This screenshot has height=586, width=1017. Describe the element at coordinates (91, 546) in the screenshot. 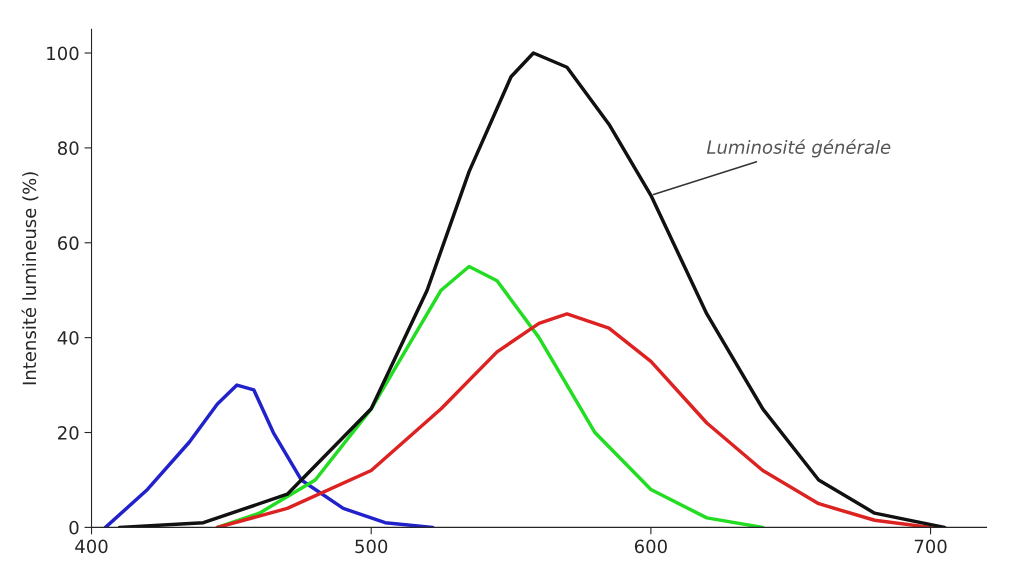

I see `x-tick-label: 400` at that location.